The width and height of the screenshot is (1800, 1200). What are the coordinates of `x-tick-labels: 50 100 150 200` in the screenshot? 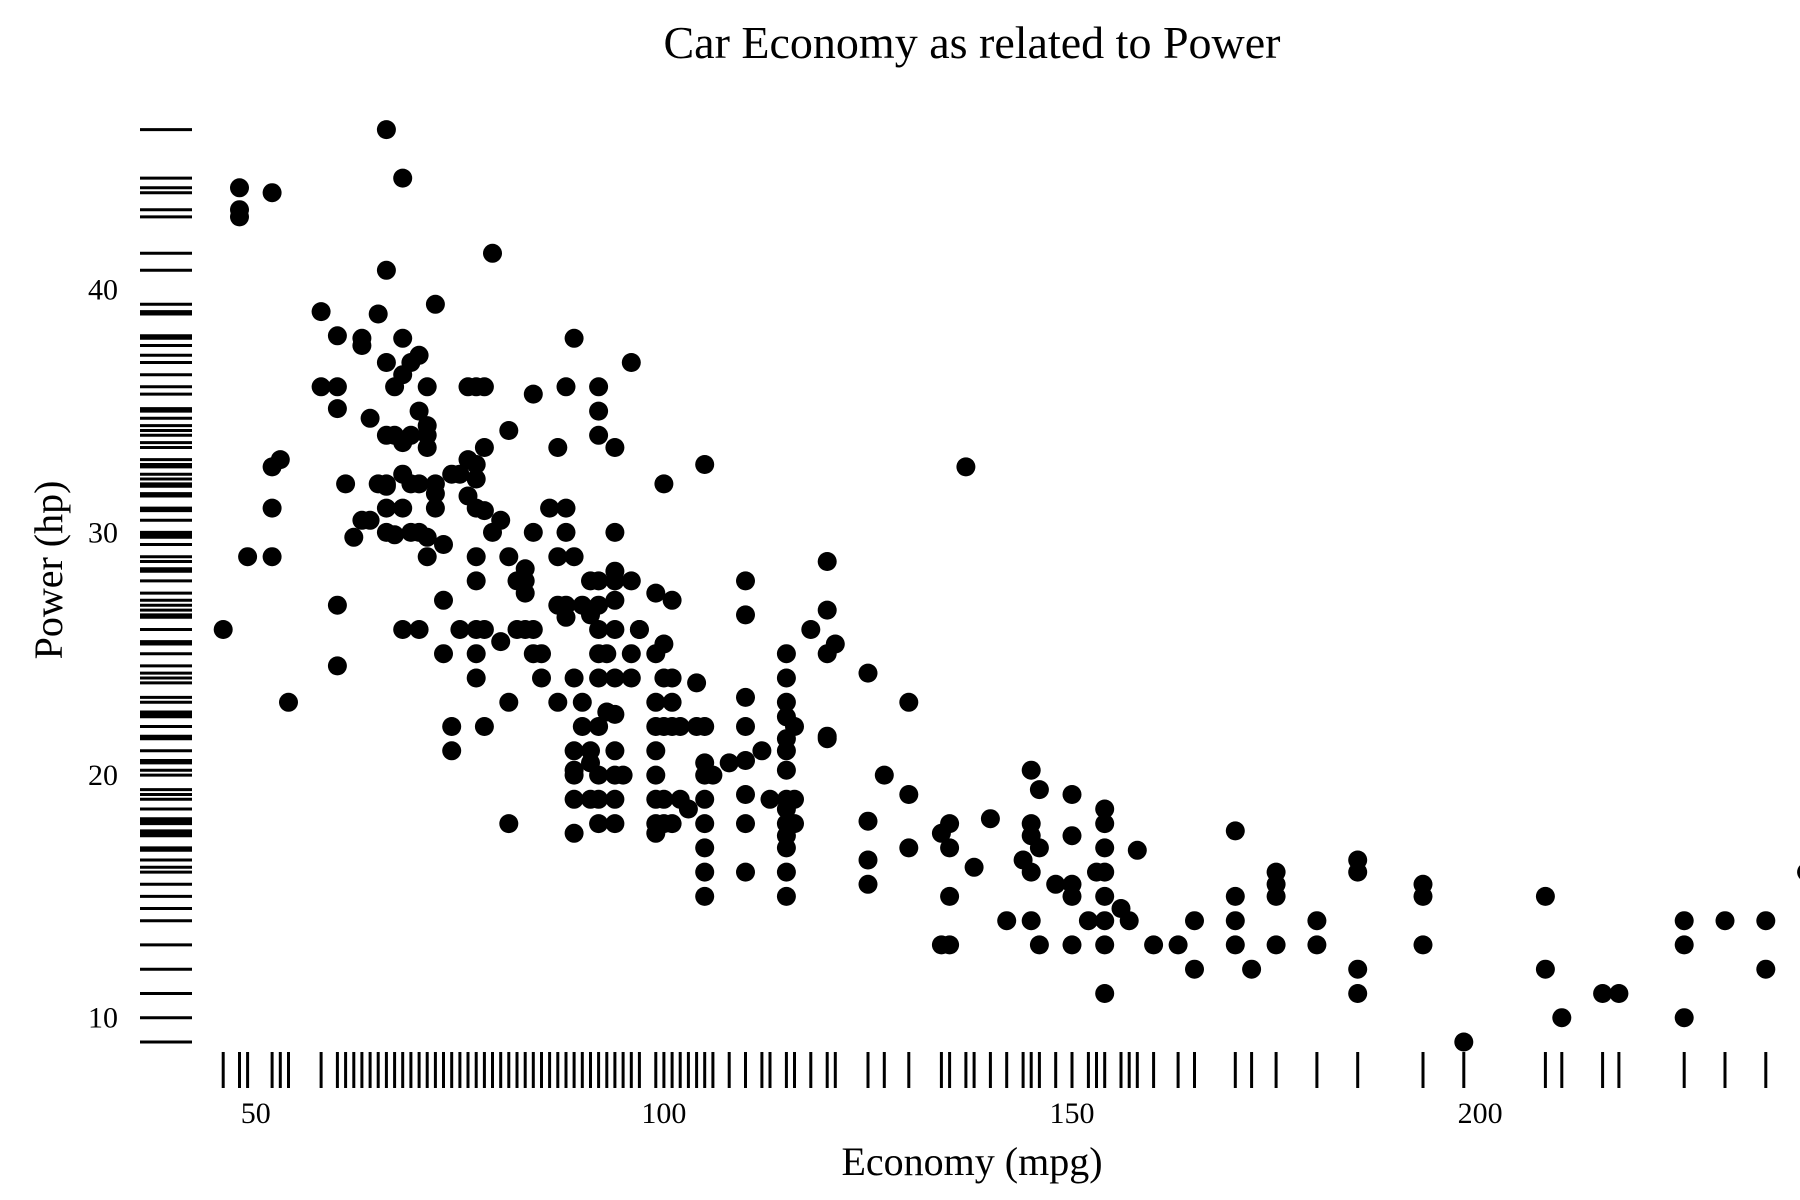 It's located at (872, 1113).